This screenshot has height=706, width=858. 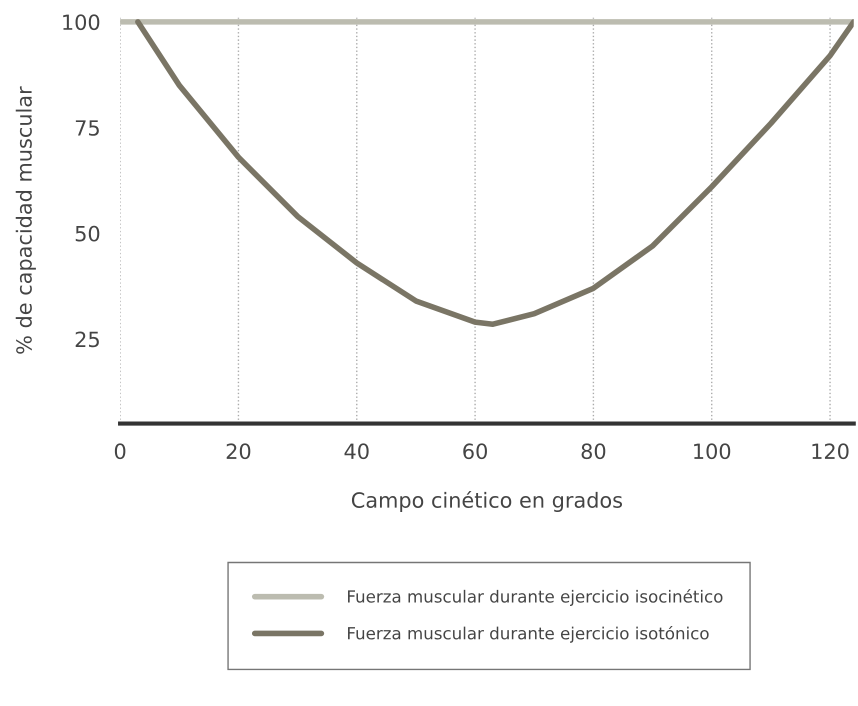 What do you see at coordinates (87, 339) in the screenshot?
I see `y-tick-label: 25` at bounding box center [87, 339].